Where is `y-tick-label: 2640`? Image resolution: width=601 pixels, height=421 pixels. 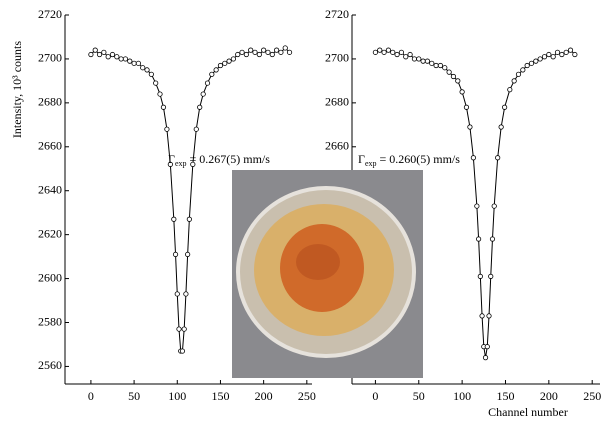
y-tick-label: 2640 is located at coordinates (50, 189).